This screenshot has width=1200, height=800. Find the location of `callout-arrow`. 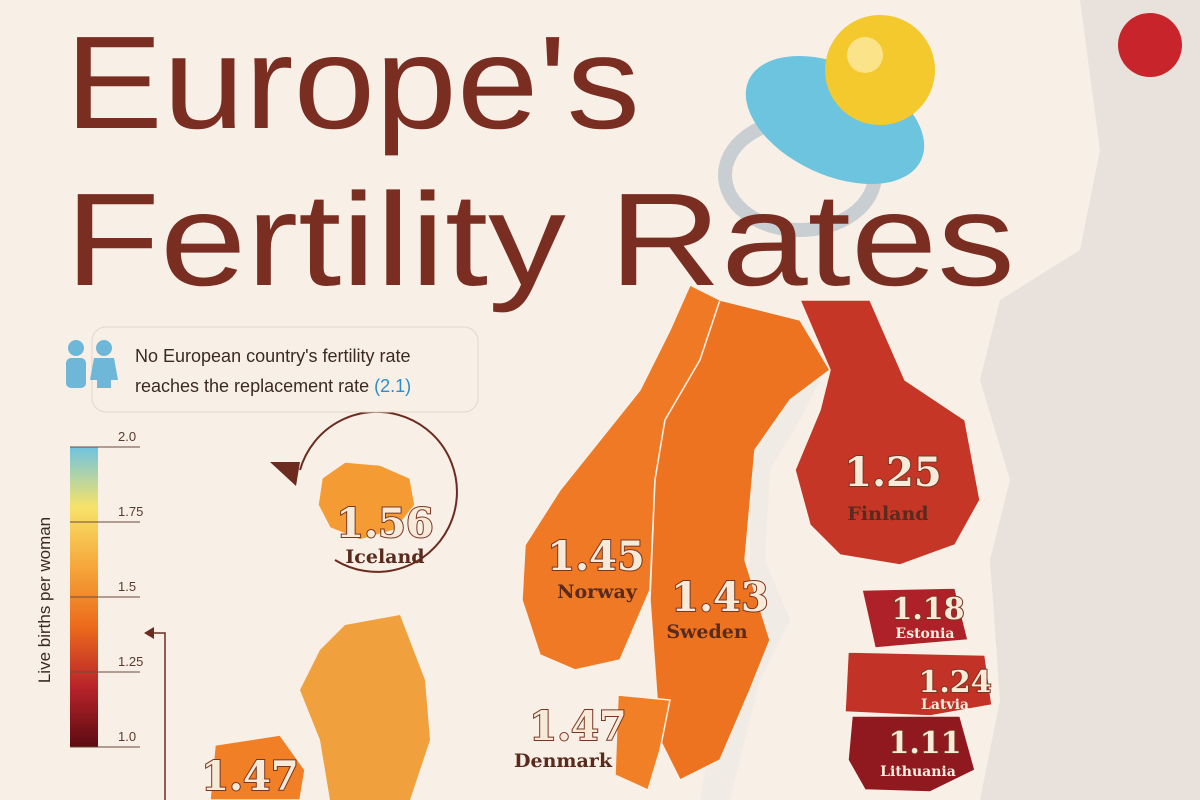

callout-arrow is located at coordinates (285, 474).